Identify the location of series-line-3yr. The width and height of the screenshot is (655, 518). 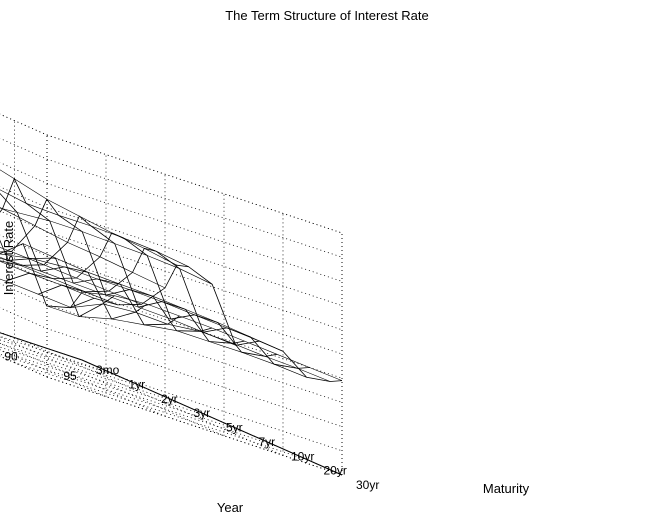
(90, 251).